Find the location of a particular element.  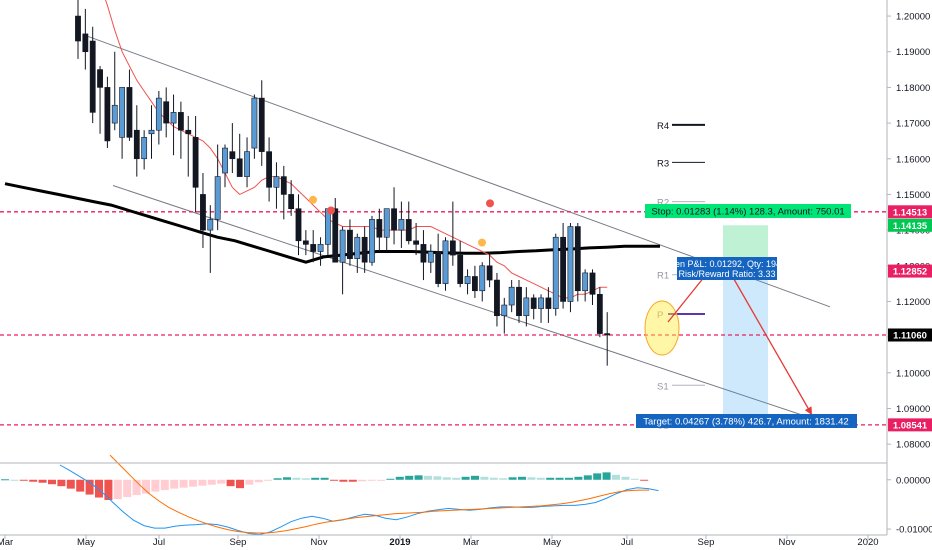

time-tick-label: Sep is located at coordinates (238, 542).